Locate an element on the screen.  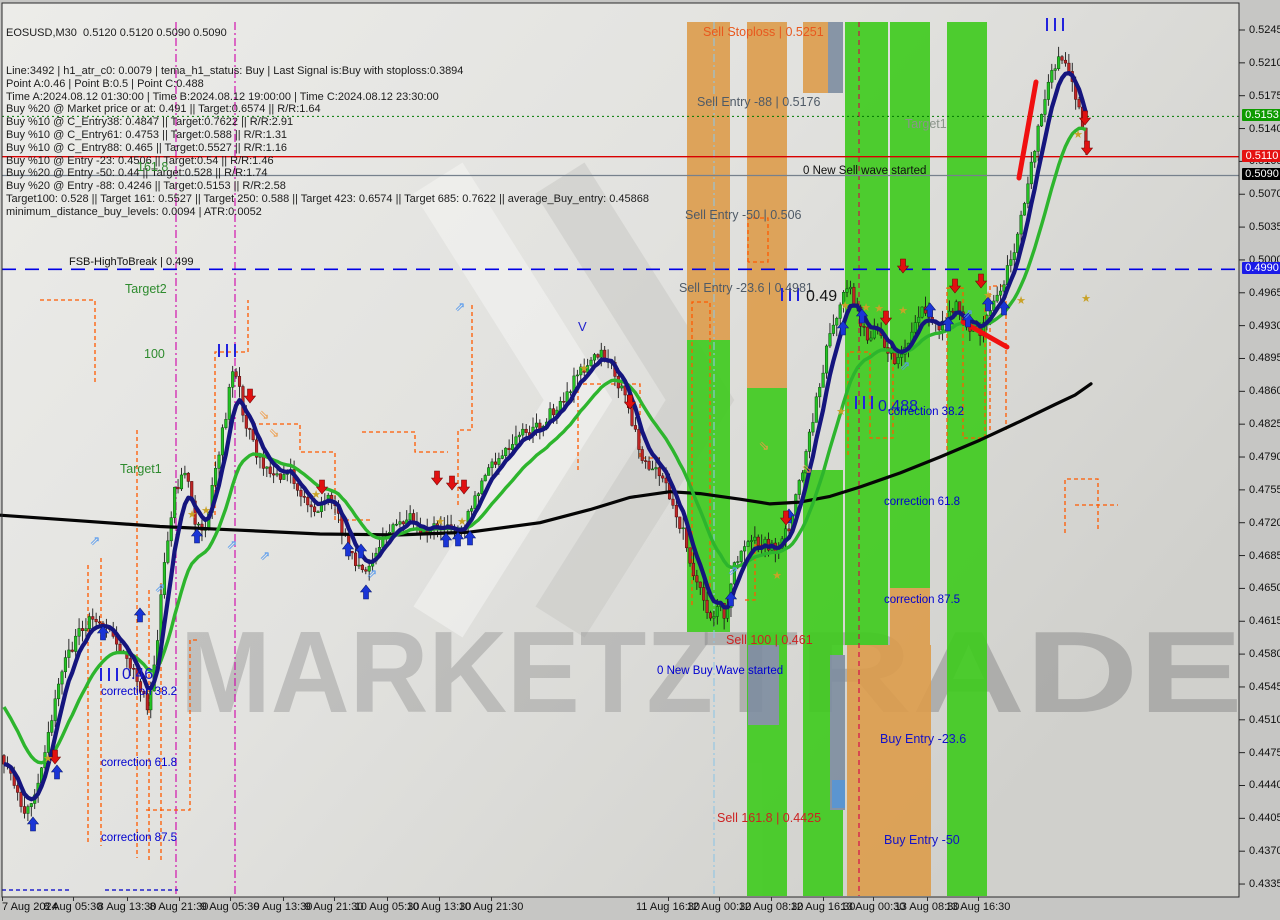
annotation-level-1618: 161.8 is located at coordinates (153, 167).